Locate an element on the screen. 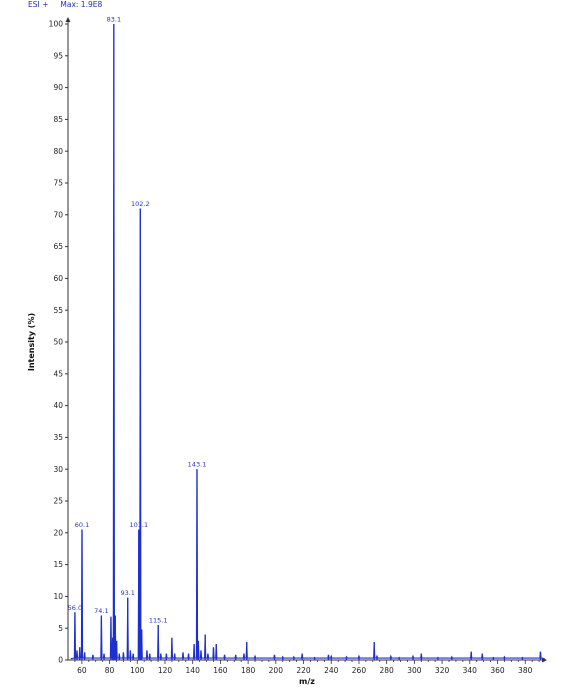 This screenshot has width=586, height=700. y-tick-label: 70 is located at coordinates (58, 214).